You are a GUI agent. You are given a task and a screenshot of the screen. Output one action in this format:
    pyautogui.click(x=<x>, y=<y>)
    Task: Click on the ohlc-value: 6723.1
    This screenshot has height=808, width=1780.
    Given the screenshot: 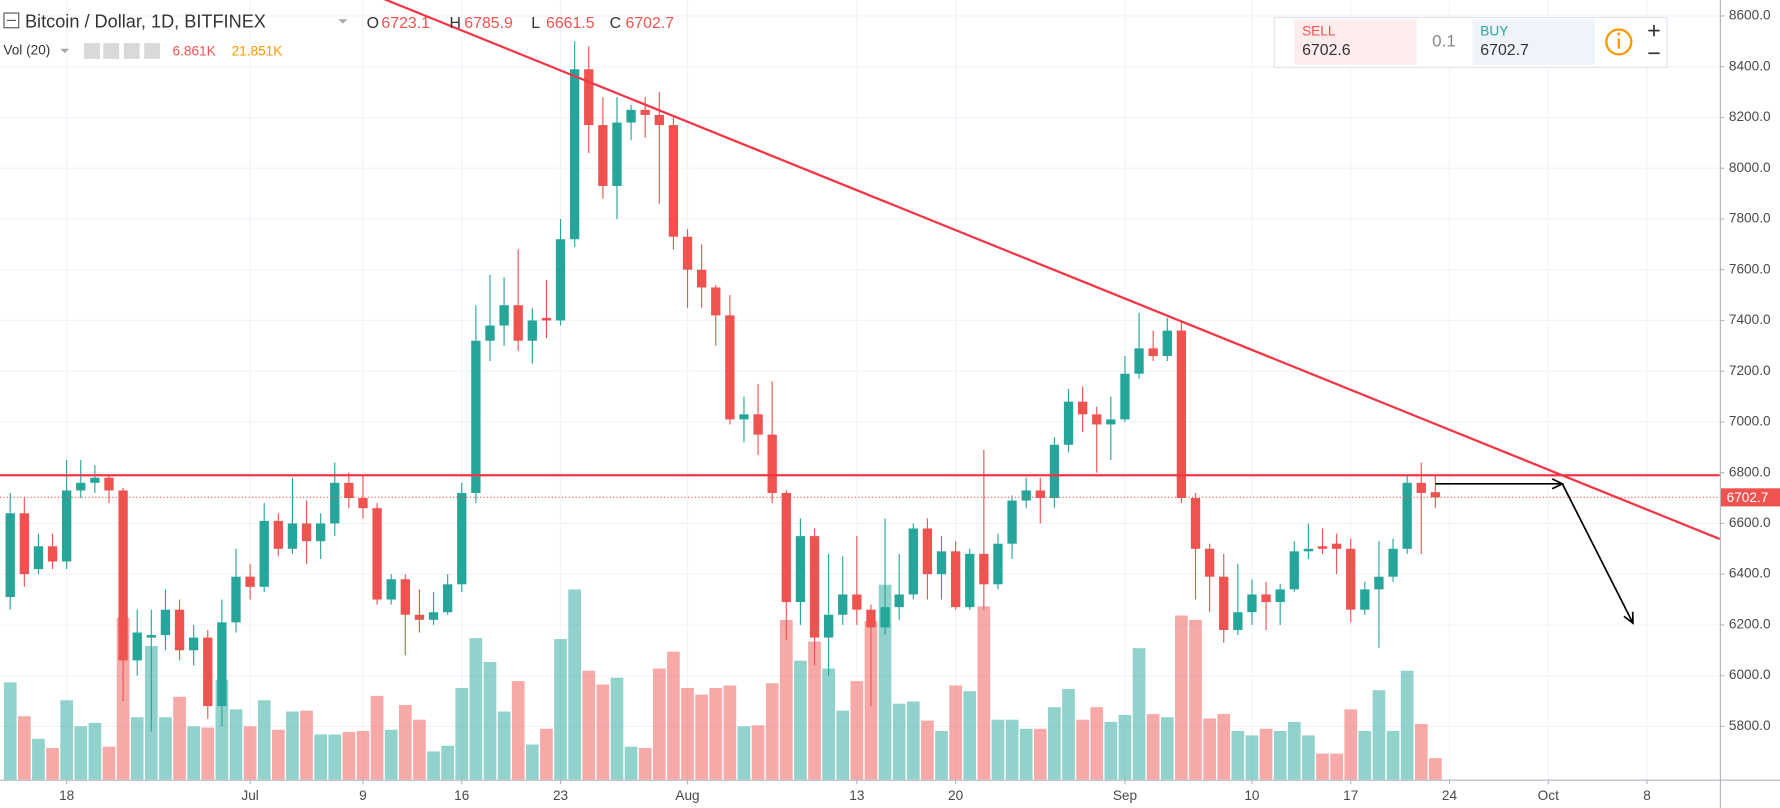 What is the action you would take?
    pyautogui.click(x=405, y=23)
    